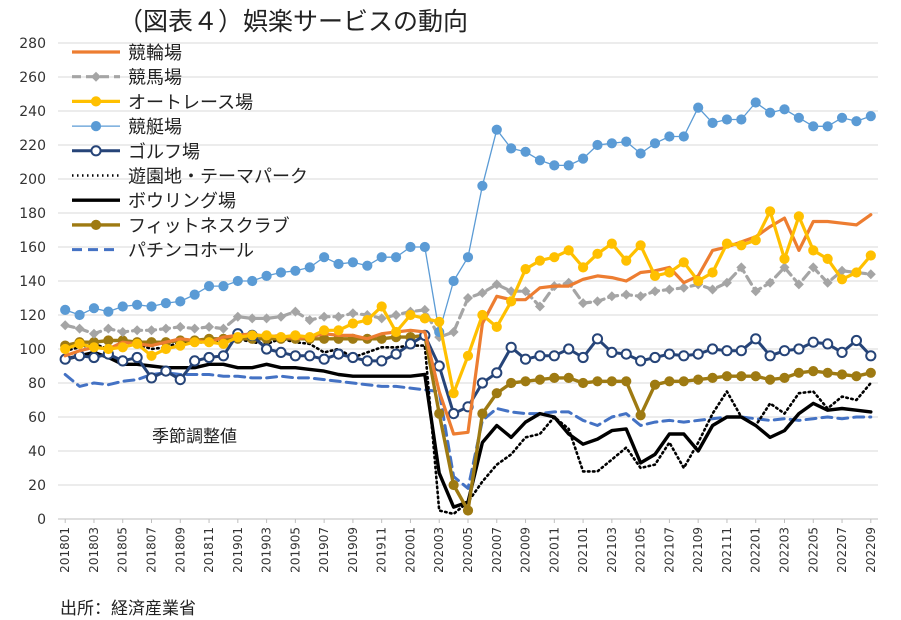  What do you see at coordinates (293, 21) in the screenshot?
I see `chart-title: （図表４）娯楽サービスの動向` at bounding box center [293, 21].